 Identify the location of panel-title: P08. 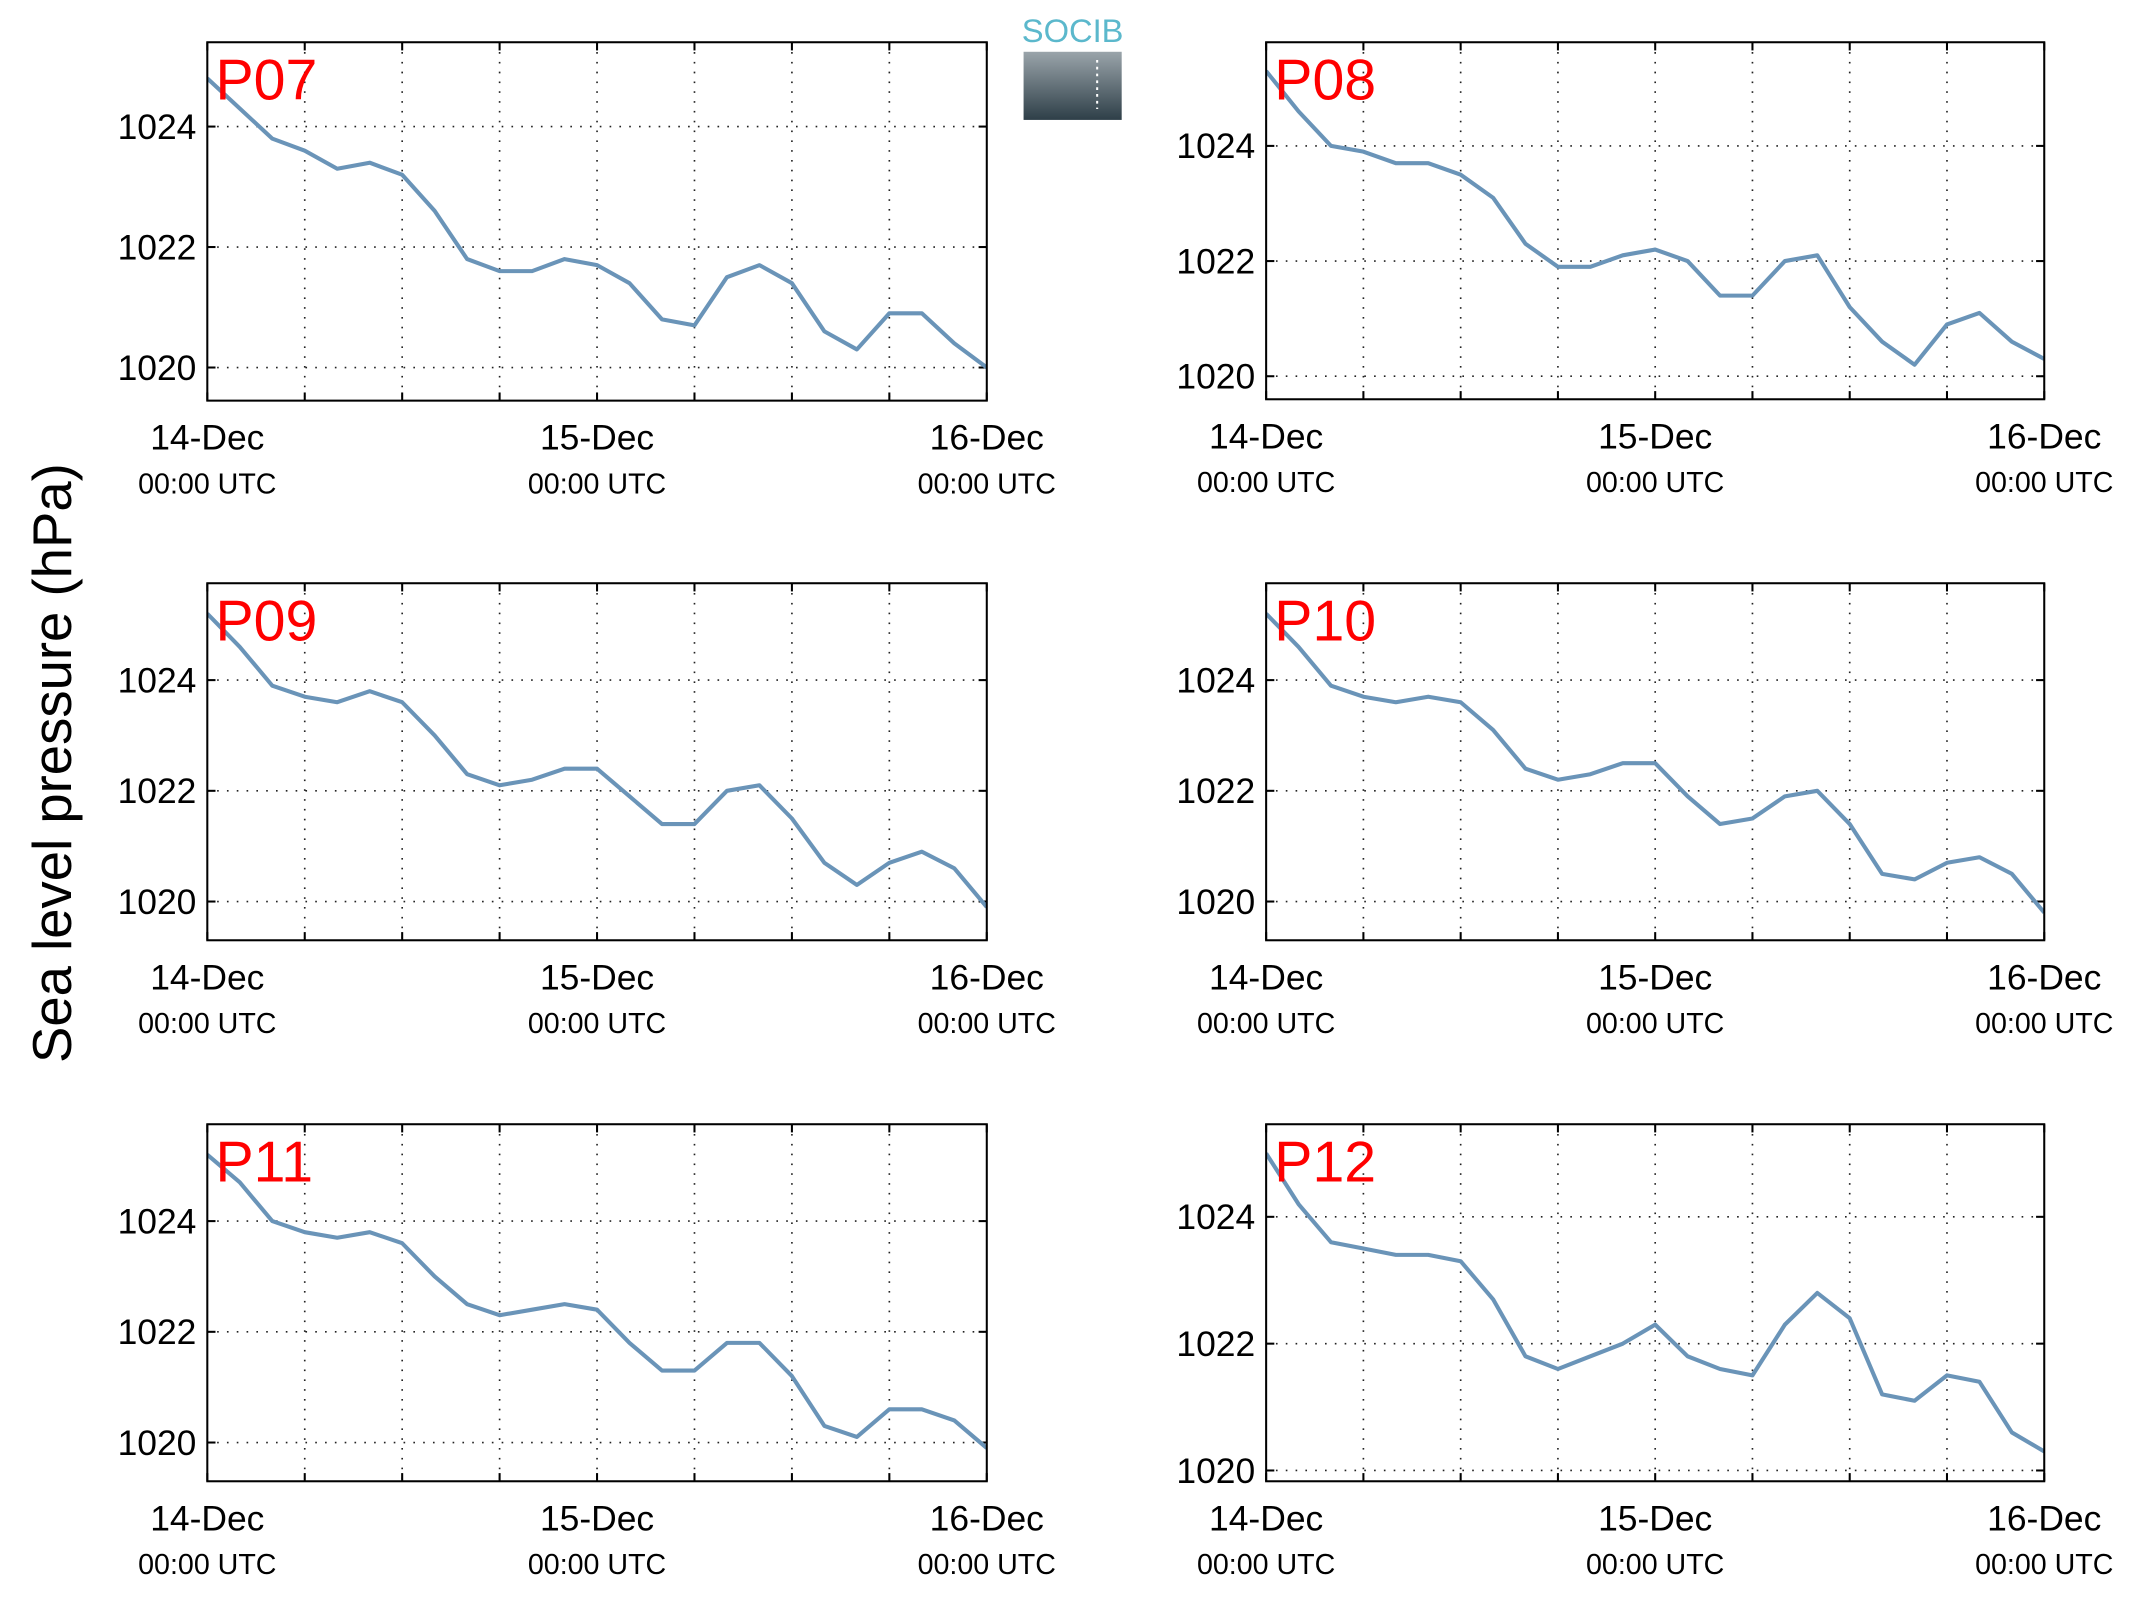
(1325, 80).